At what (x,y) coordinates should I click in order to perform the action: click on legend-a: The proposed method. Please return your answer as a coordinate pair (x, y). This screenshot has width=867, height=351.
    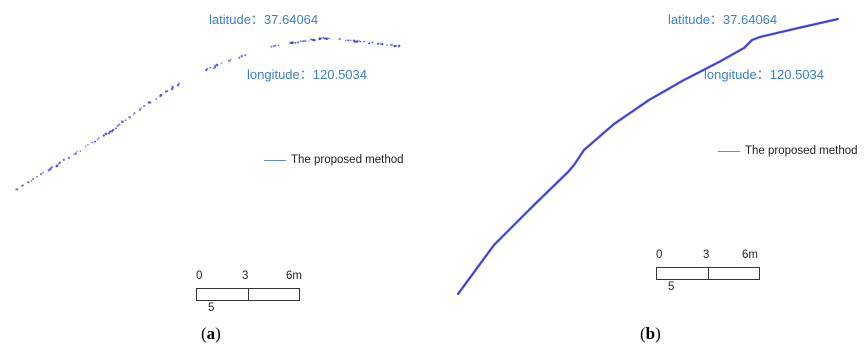
    Looking at the image, I should click on (334, 160).